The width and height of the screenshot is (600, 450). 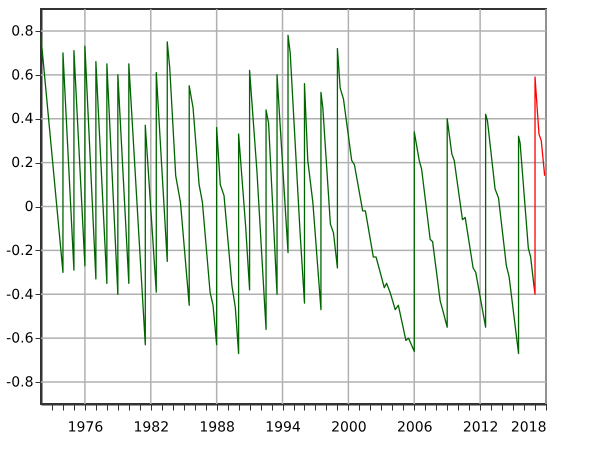 I want to click on x-tick-label: 2012, so click(x=480, y=428).